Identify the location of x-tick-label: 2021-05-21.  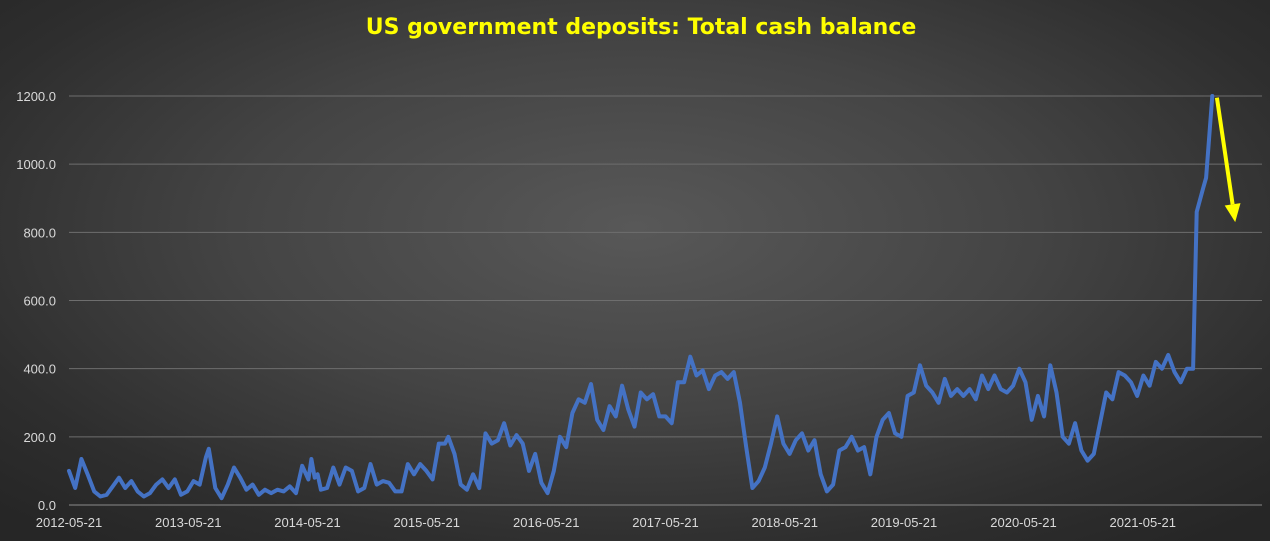
(1143, 522).